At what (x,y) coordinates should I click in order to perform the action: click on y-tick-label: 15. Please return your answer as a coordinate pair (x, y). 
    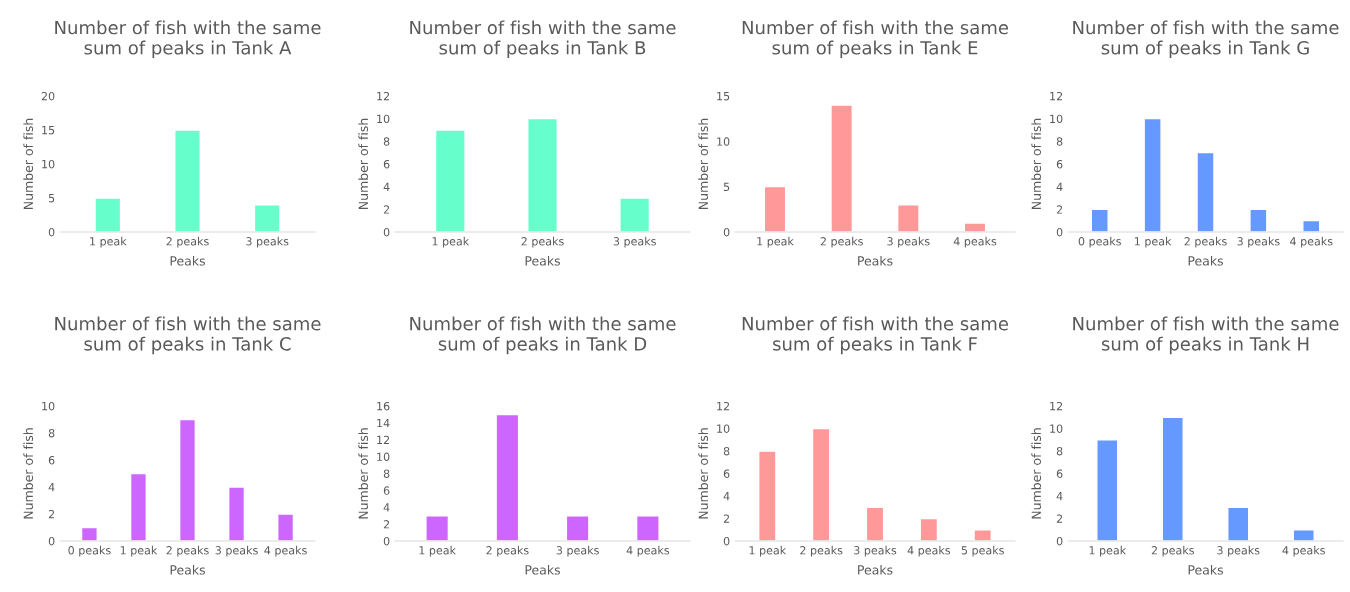
    Looking at the image, I should click on (48, 130).